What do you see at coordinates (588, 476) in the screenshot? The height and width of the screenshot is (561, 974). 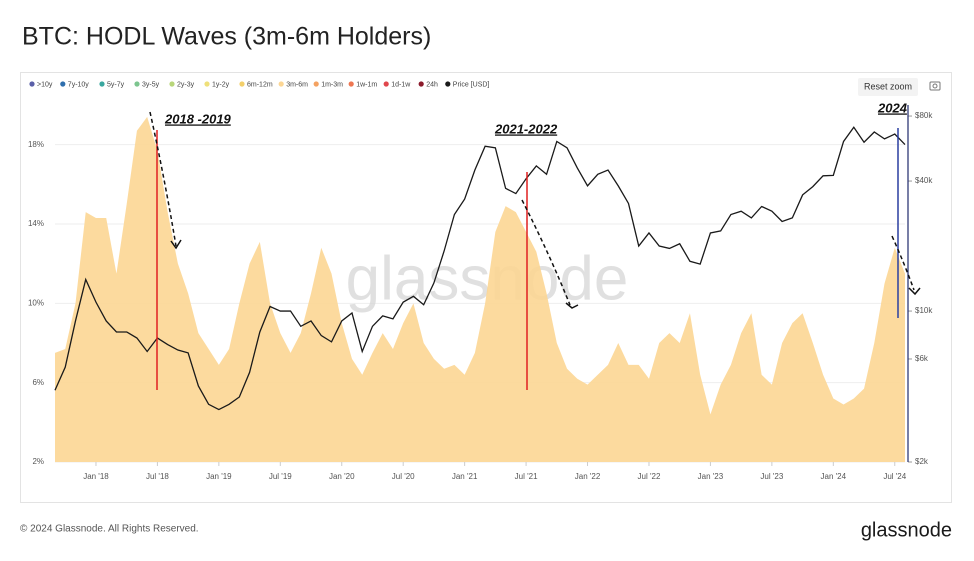 I see `x-tick-label: Jan '22` at bounding box center [588, 476].